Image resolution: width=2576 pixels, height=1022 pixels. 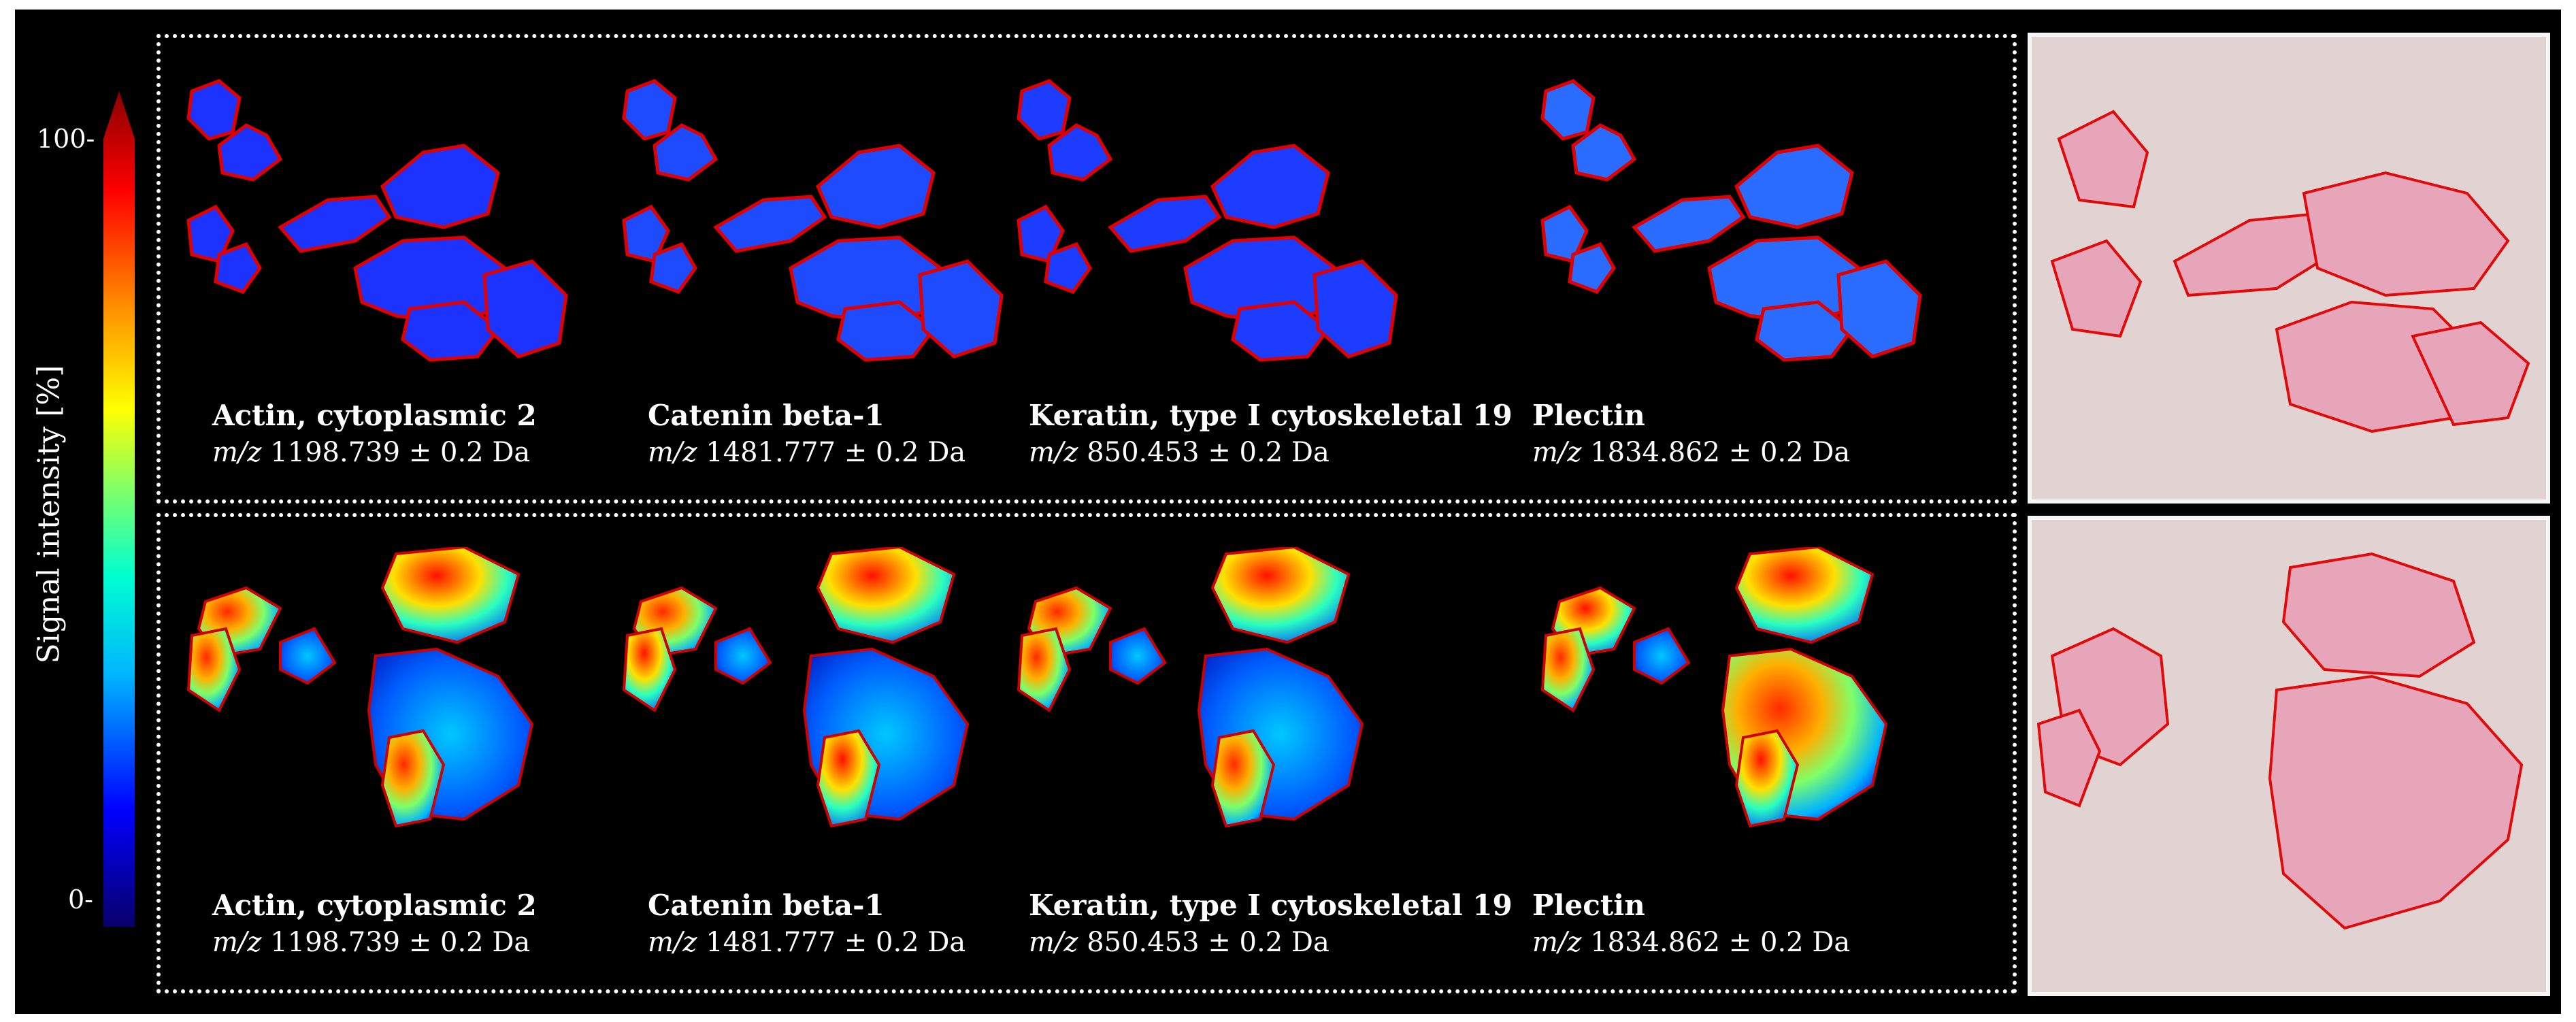 I want to click on colorbar-tick-min: 0-, so click(x=81, y=899).